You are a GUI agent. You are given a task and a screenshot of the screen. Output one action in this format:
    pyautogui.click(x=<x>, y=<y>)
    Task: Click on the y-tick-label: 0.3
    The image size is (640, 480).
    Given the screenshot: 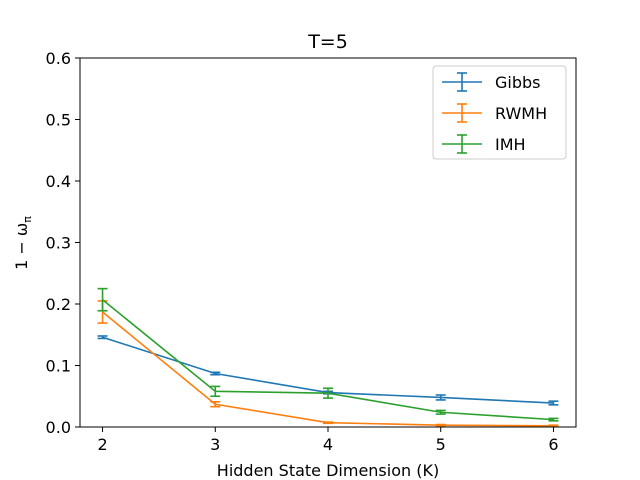 What is the action you would take?
    pyautogui.click(x=58, y=243)
    